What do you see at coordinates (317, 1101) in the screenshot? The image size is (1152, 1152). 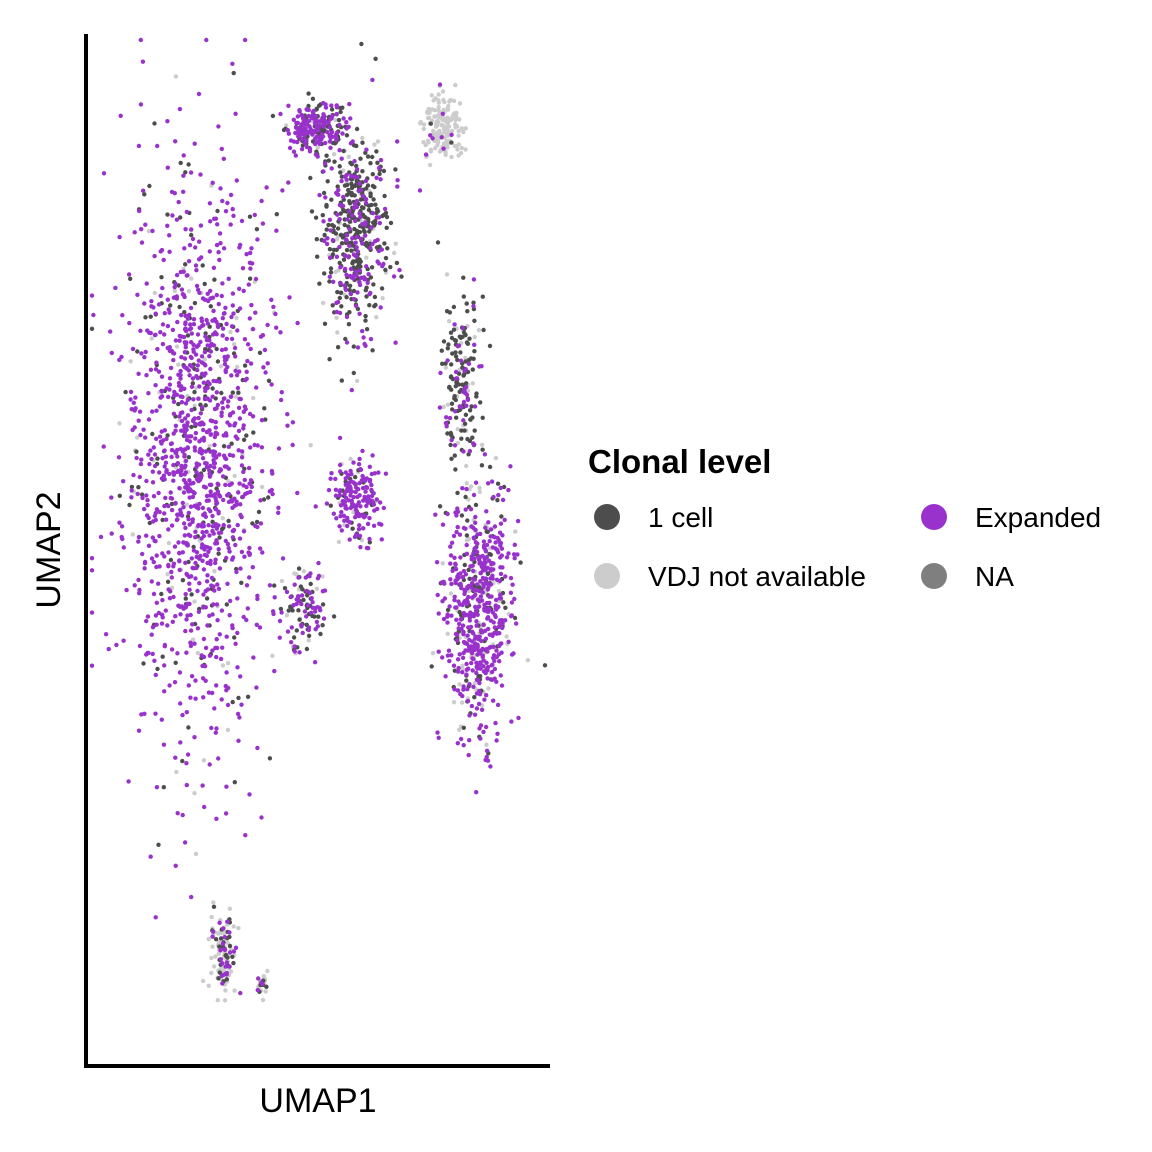 I see `x-axis-label: UMAP1` at bounding box center [317, 1101].